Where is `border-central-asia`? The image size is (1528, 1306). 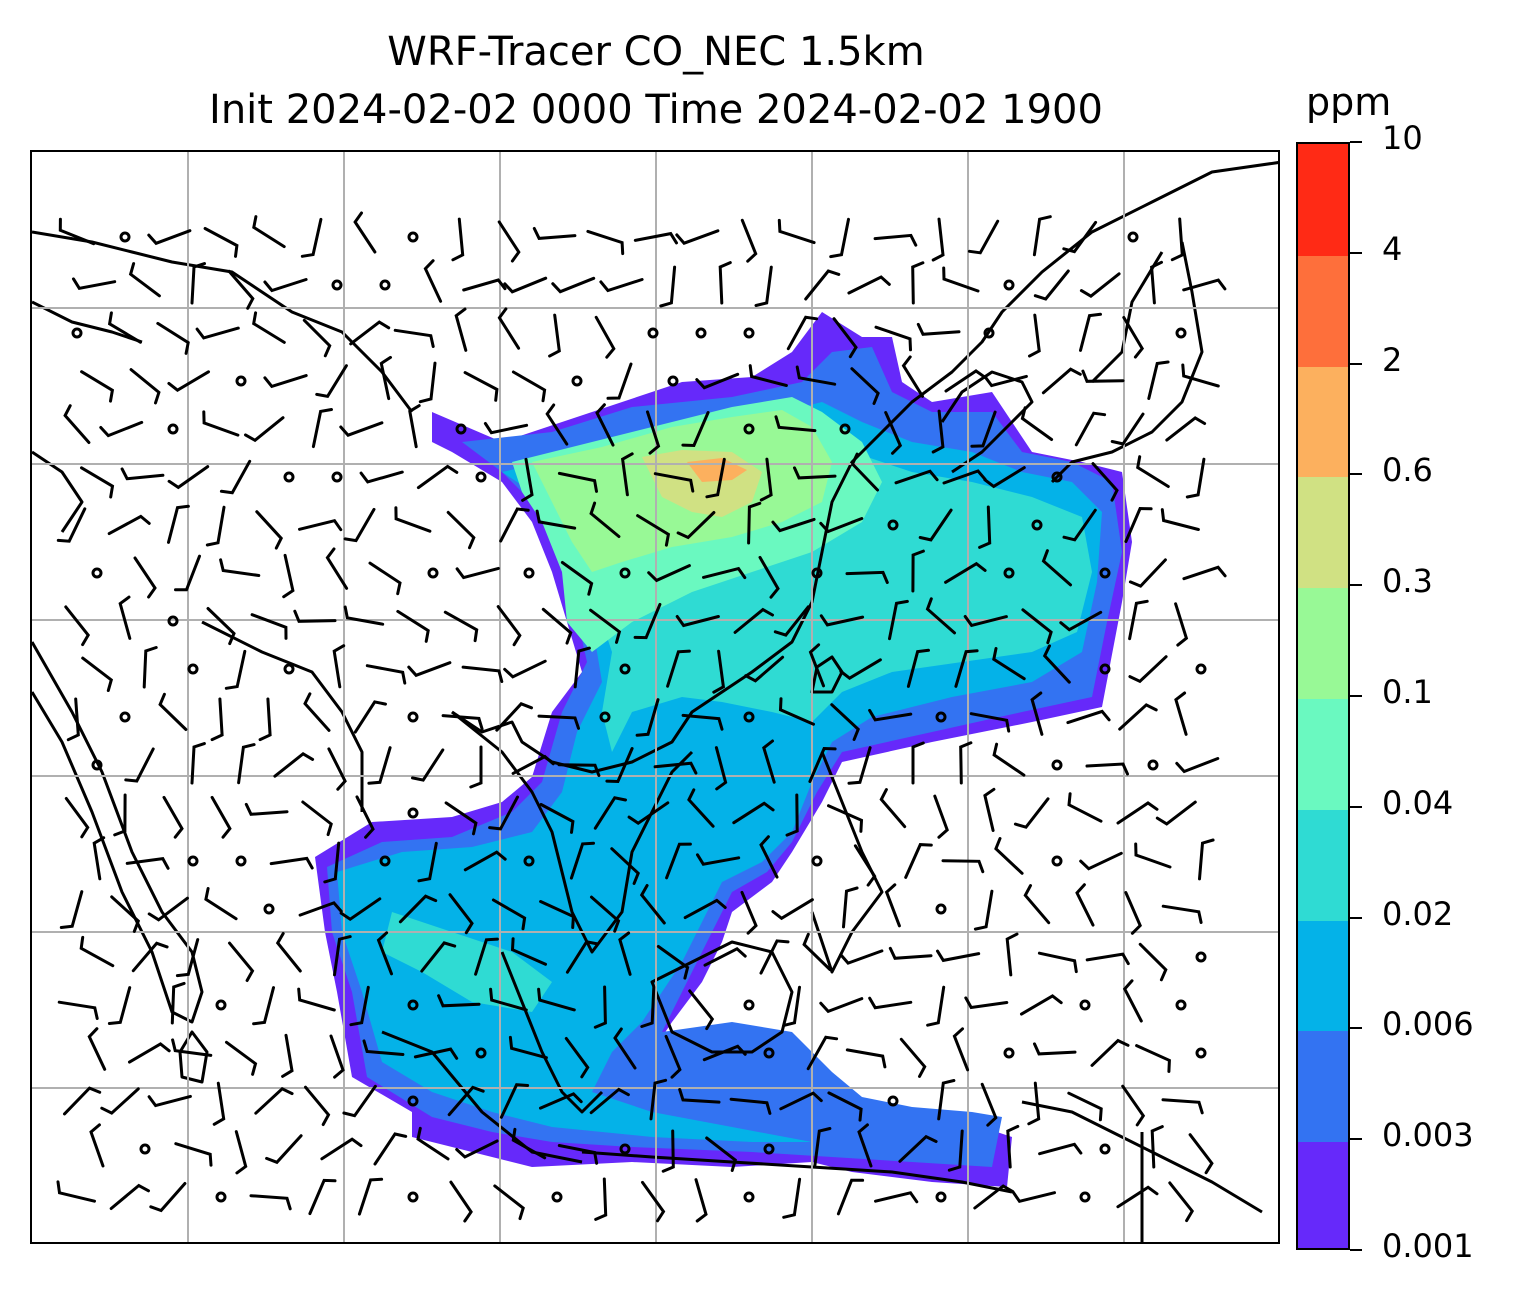 border-central-asia is located at coordinates (223, 321).